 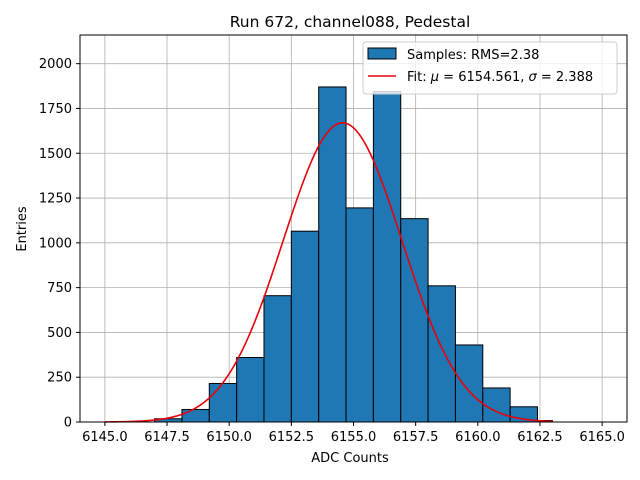 I want to click on y-tick-label: 1000, so click(x=55, y=243).